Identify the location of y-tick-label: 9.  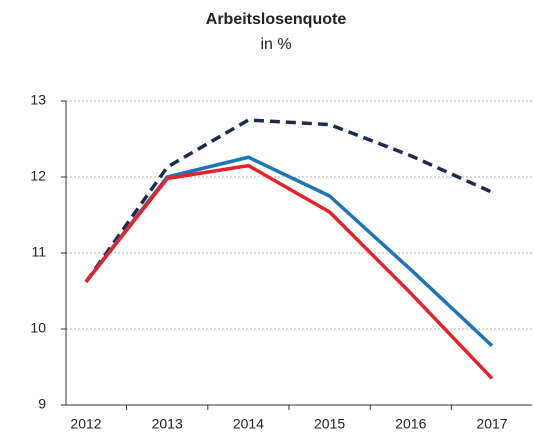
(42, 404).